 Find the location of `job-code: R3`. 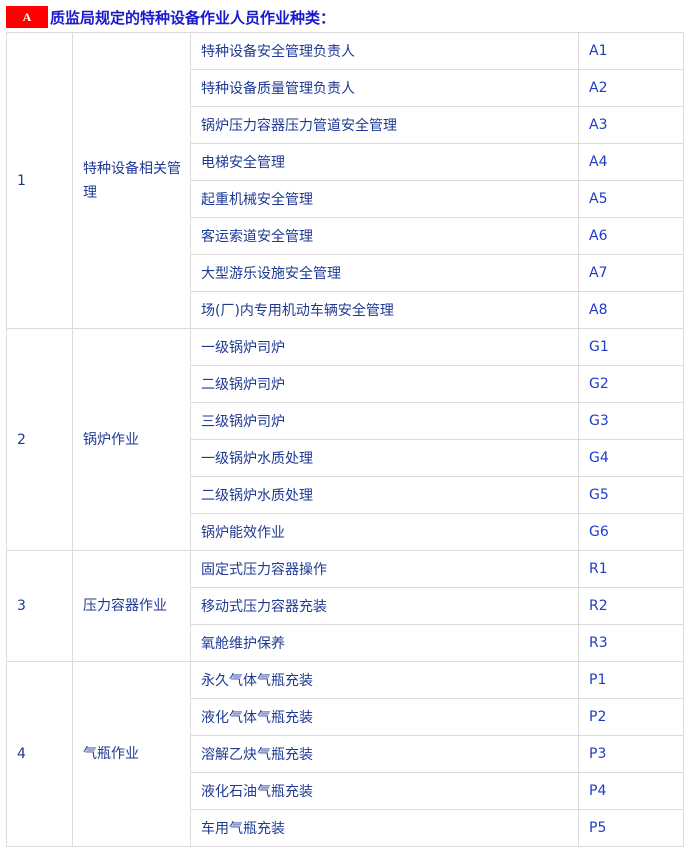

job-code: R3 is located at coordinates (631, 643).